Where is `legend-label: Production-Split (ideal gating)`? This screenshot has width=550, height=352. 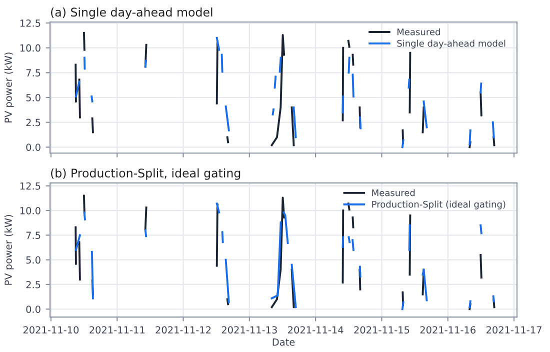 legend-label: Production-Split (ideal gating) is located at coordinates (439, 205).